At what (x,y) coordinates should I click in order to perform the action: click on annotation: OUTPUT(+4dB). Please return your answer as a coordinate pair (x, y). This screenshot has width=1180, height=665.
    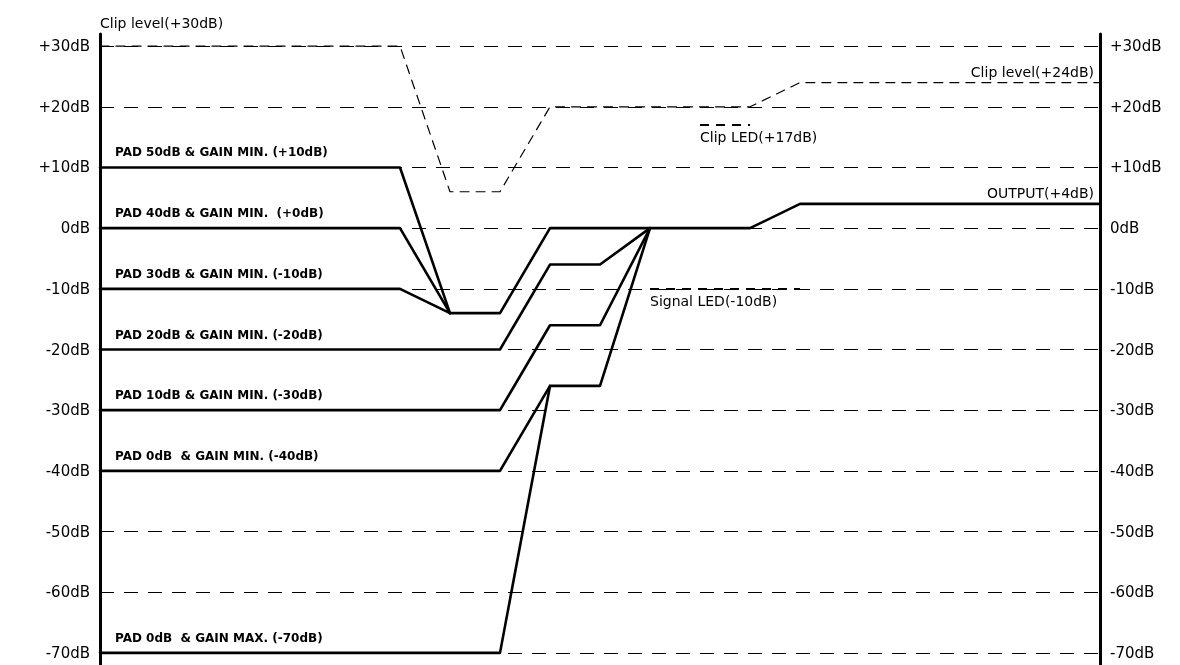
    Looking at the image, I should click on (1040, 192).